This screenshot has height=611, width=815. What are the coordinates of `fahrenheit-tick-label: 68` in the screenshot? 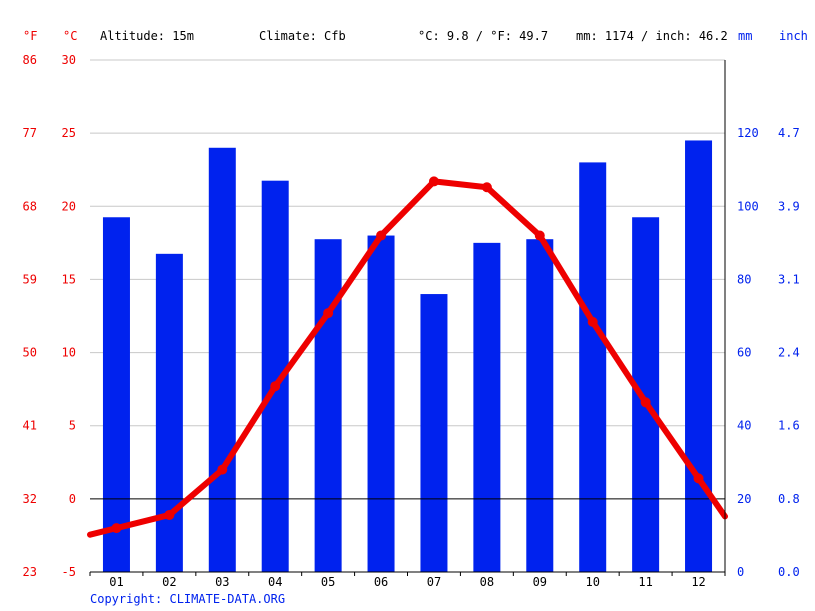 It's located at (30, 206).